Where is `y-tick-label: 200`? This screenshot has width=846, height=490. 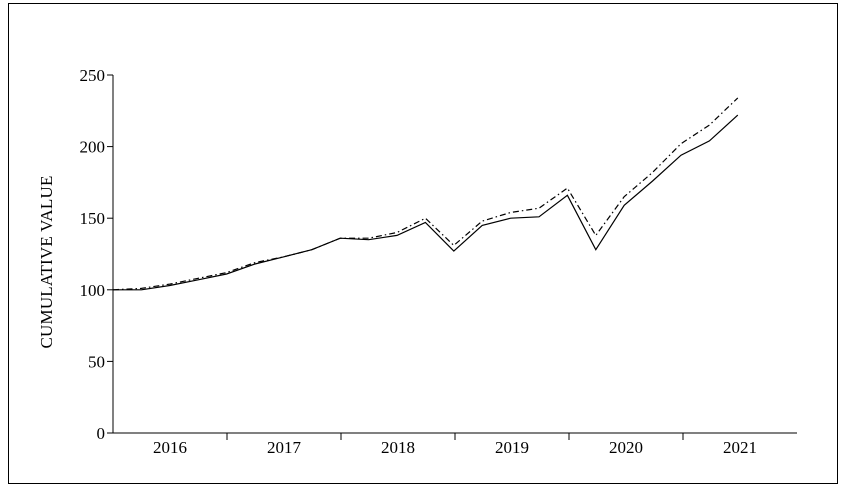
y-tick-label: 200 is located at coordinates (93, 147).